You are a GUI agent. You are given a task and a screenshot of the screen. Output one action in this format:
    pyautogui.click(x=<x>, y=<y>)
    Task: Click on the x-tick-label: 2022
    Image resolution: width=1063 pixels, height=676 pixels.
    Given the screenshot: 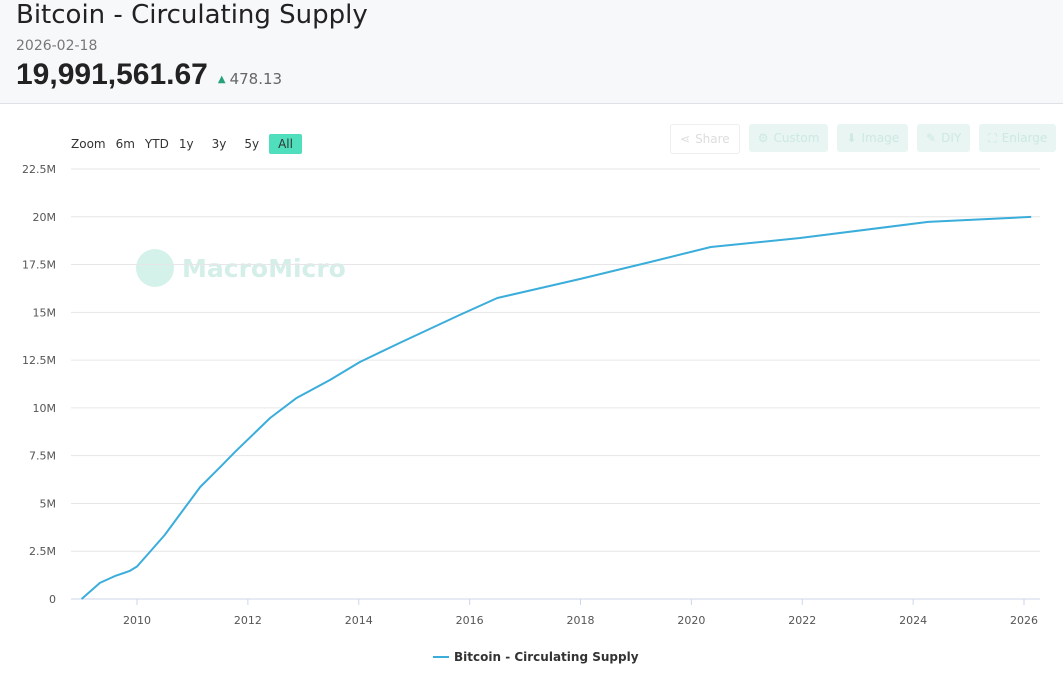 What is the action you would take?
    pyautogui.click(x=802, y=620)
    